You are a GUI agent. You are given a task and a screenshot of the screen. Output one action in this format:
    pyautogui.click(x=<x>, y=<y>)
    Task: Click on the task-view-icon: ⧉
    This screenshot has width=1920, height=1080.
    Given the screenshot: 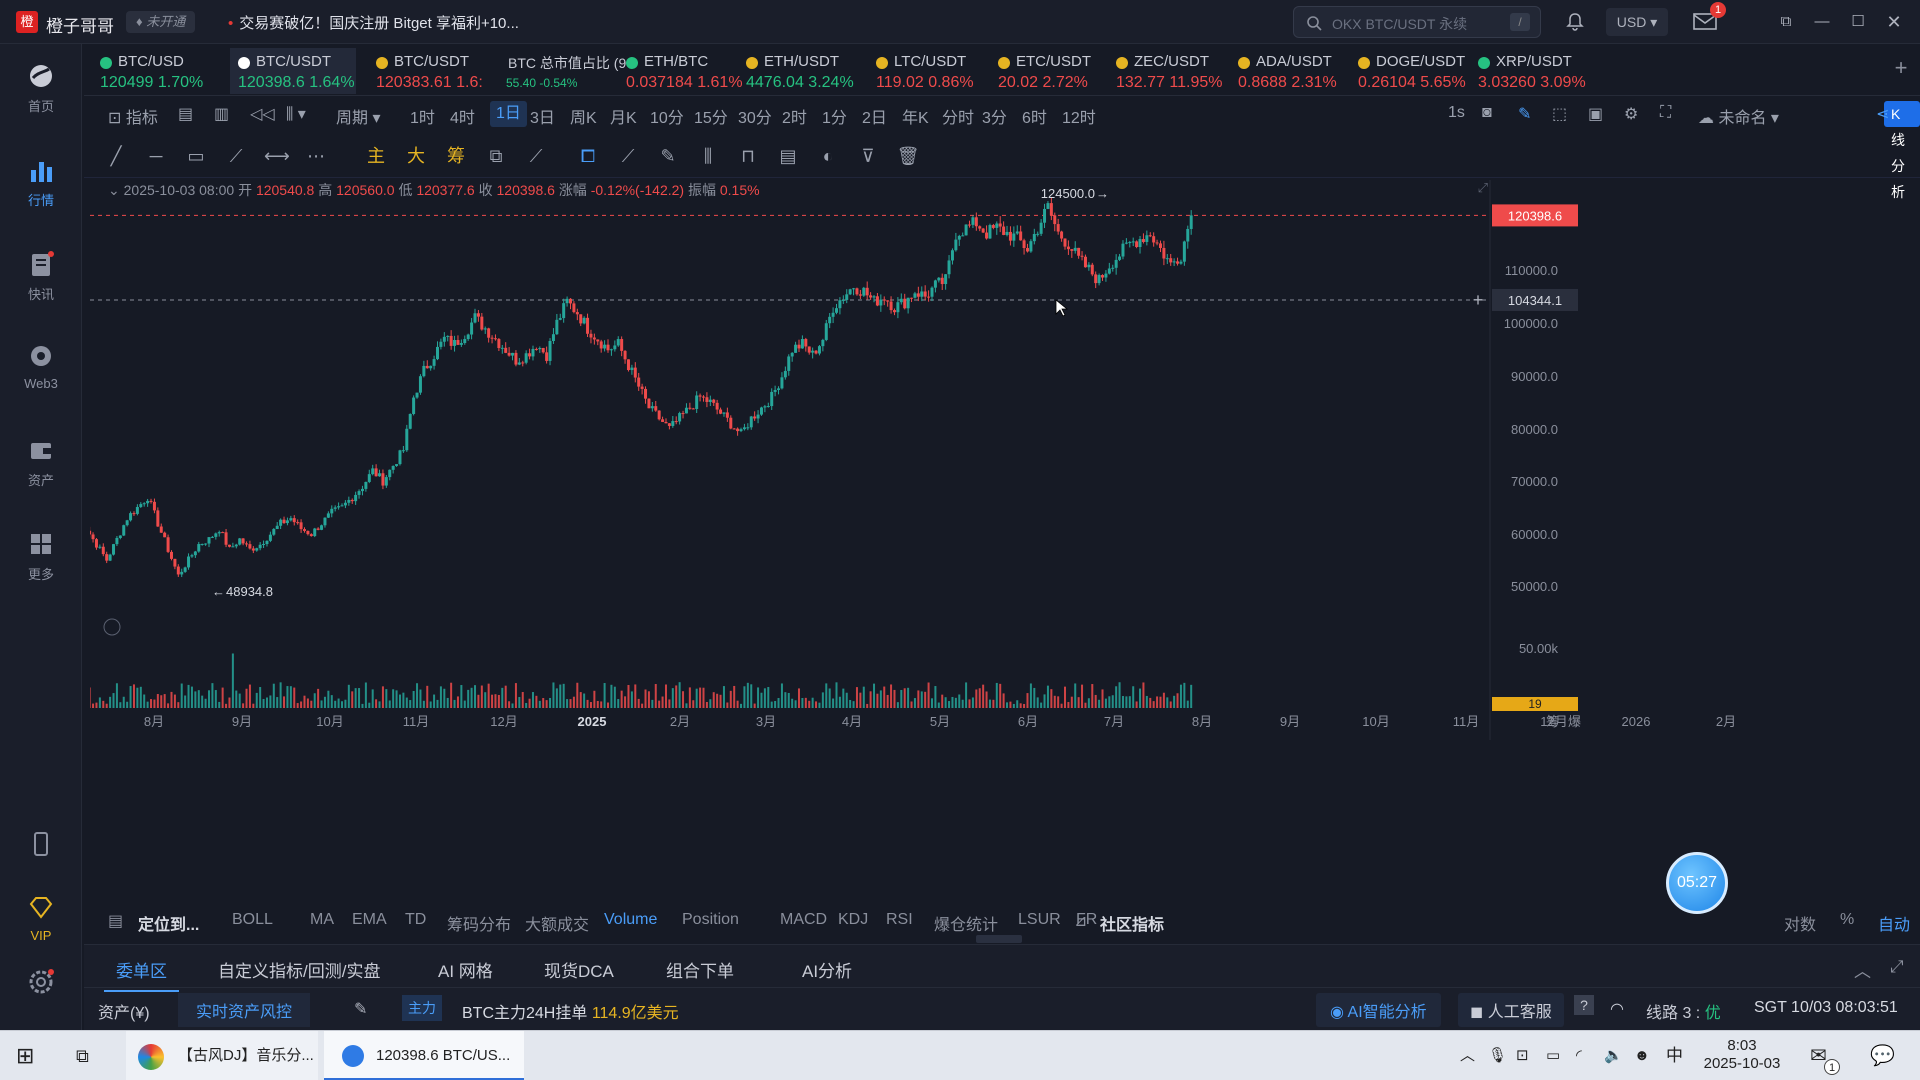 What is the action you would take?
    pyautogui.click(x=82, y=1056)
    